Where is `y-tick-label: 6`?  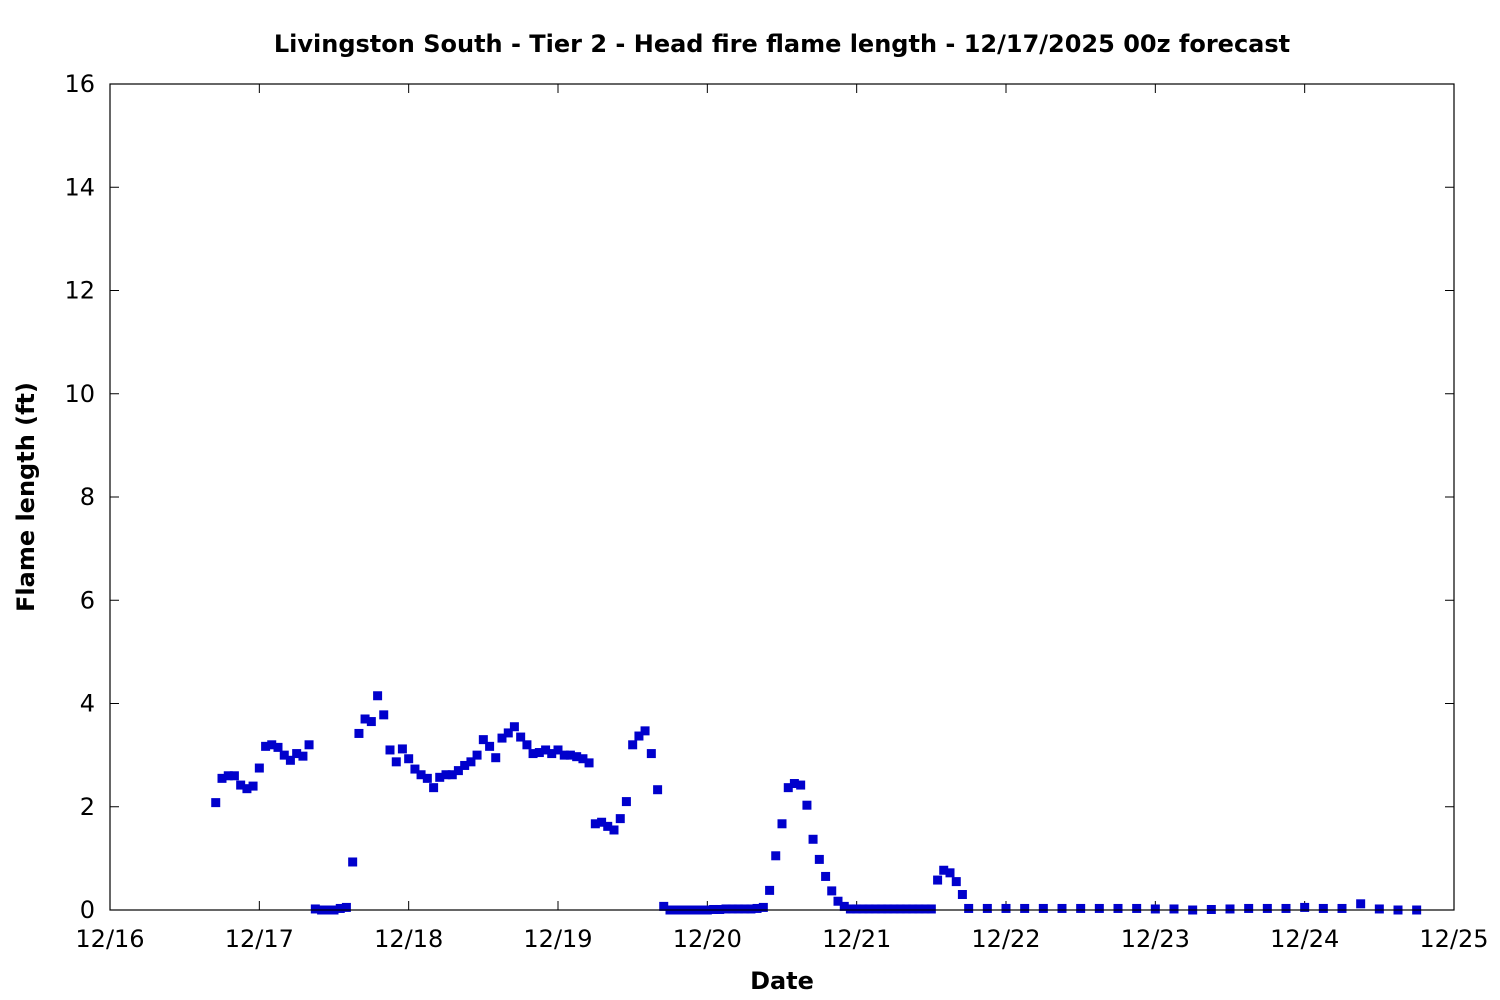
y-tick-label: 6 is located at coordinates (87, 600).